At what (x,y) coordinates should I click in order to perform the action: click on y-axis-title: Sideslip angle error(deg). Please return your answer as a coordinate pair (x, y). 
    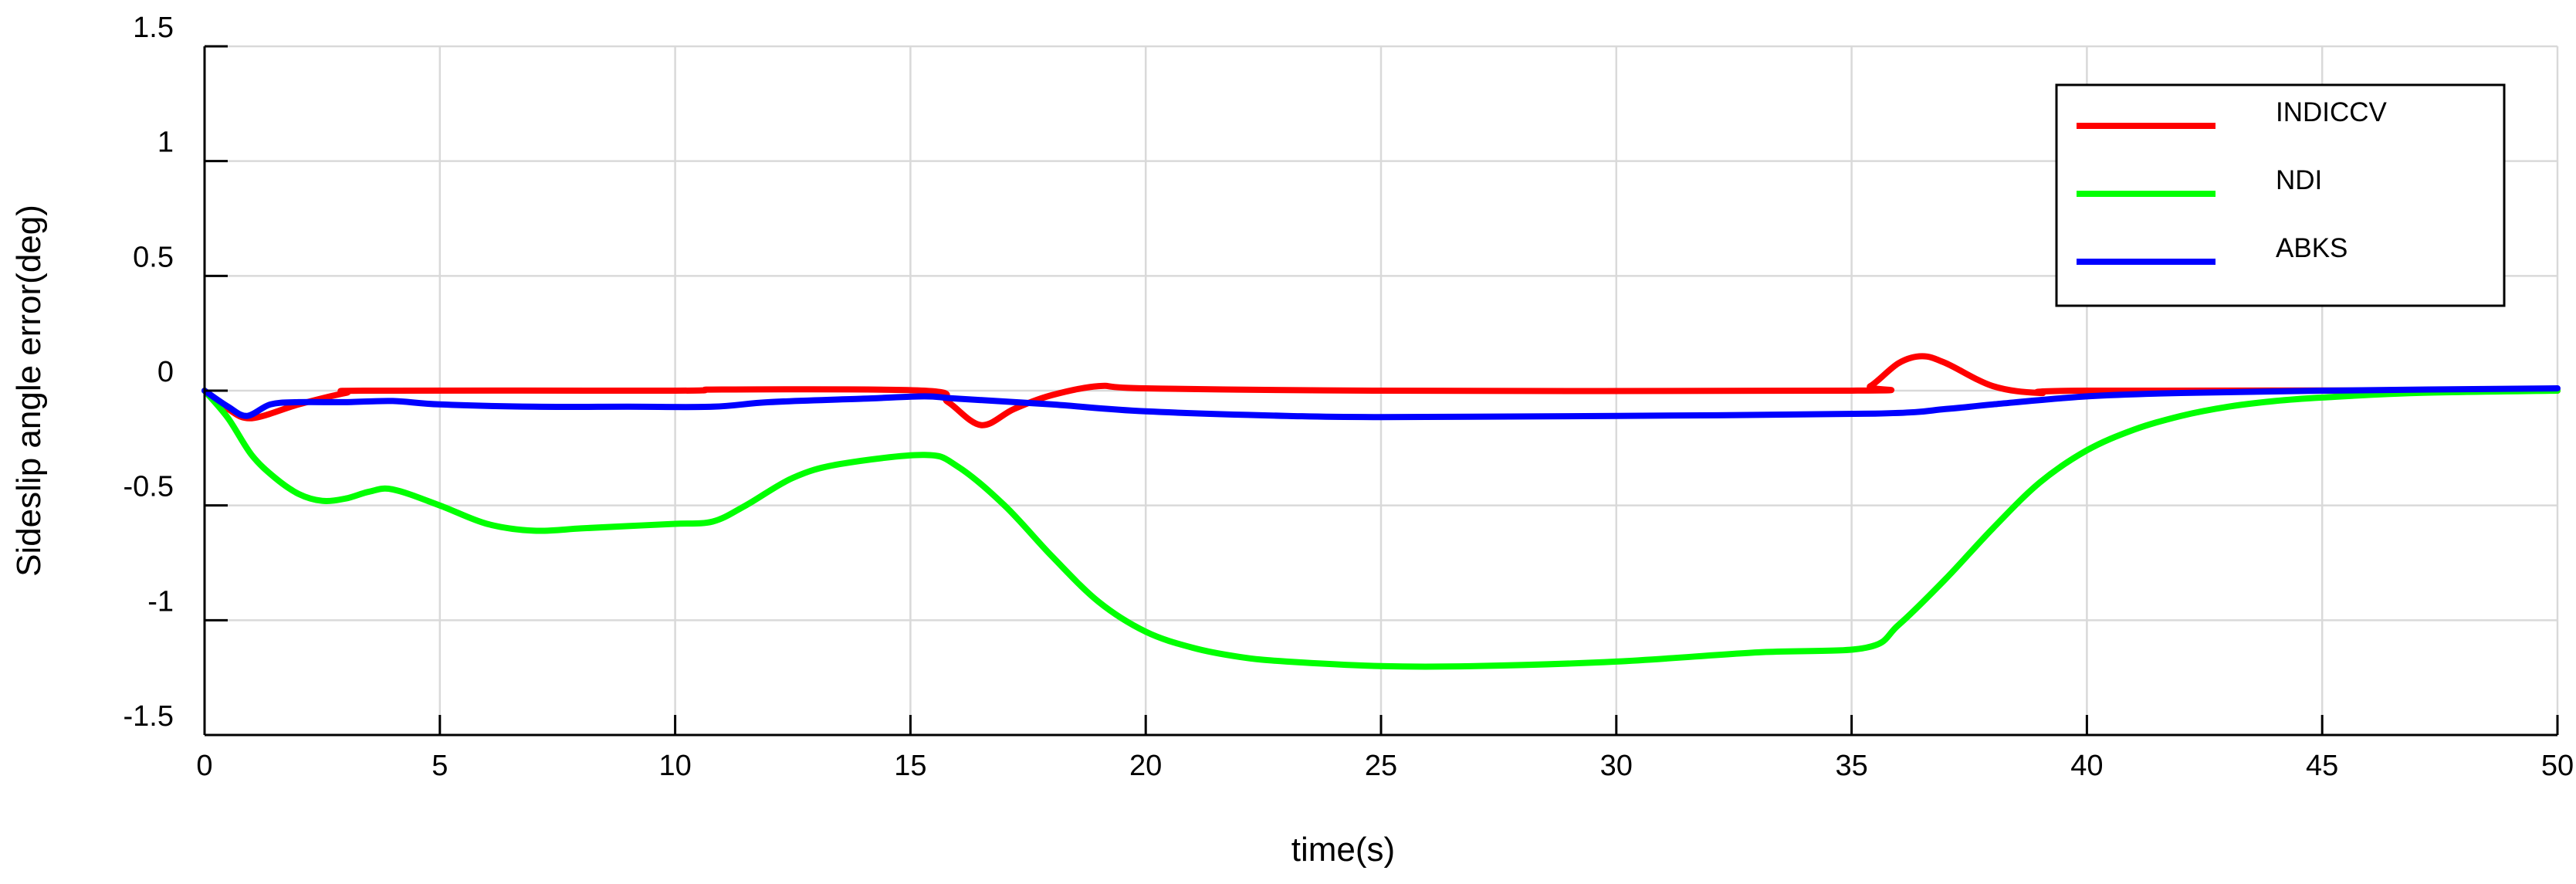
    Looking at the image, I should click on (29, 391).